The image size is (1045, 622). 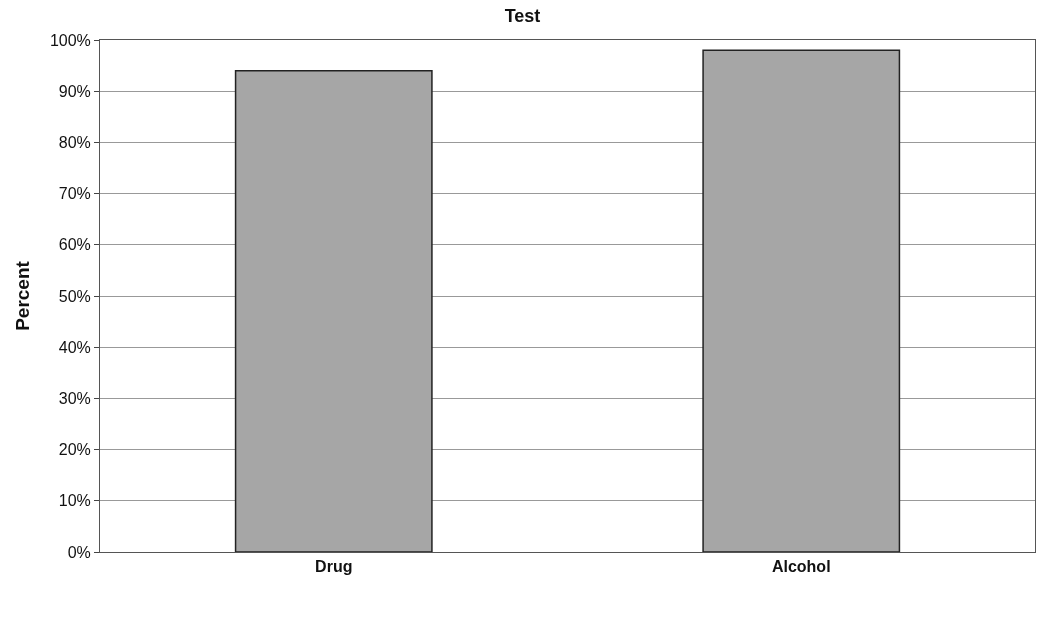 I want to click on x-tick-label: Drug, so click(x=334, y=567).